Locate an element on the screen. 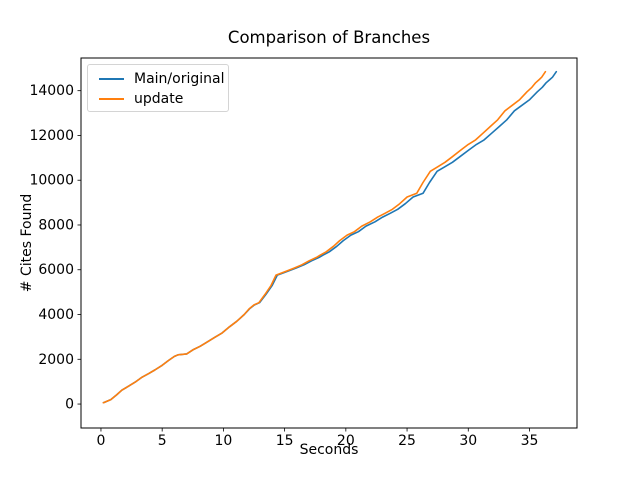  y-tick-label: 14000 is located at coordinates (51, 91).